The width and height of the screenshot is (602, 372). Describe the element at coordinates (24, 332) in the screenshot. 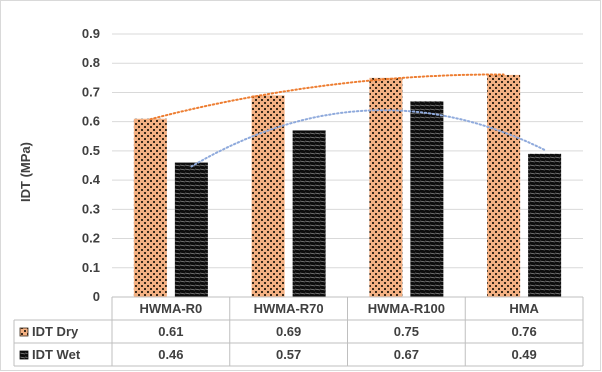

I see `legend-key-idt-dry` at that location.